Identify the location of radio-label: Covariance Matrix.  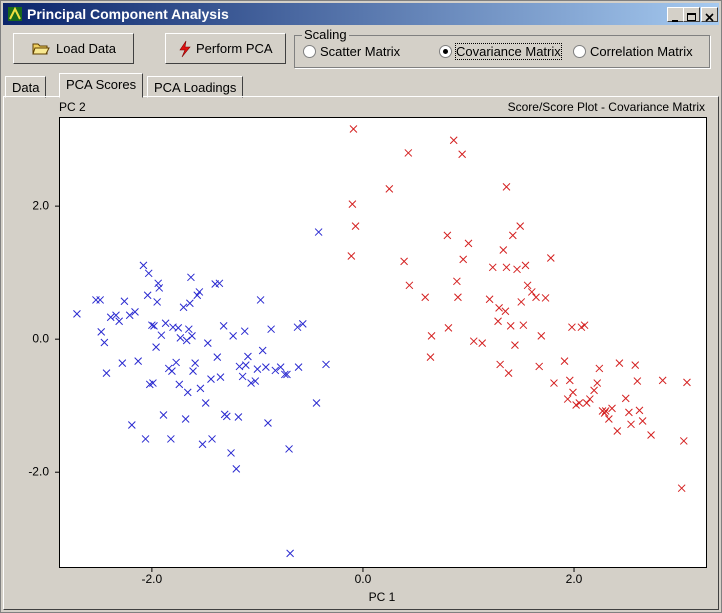
(508, 51).